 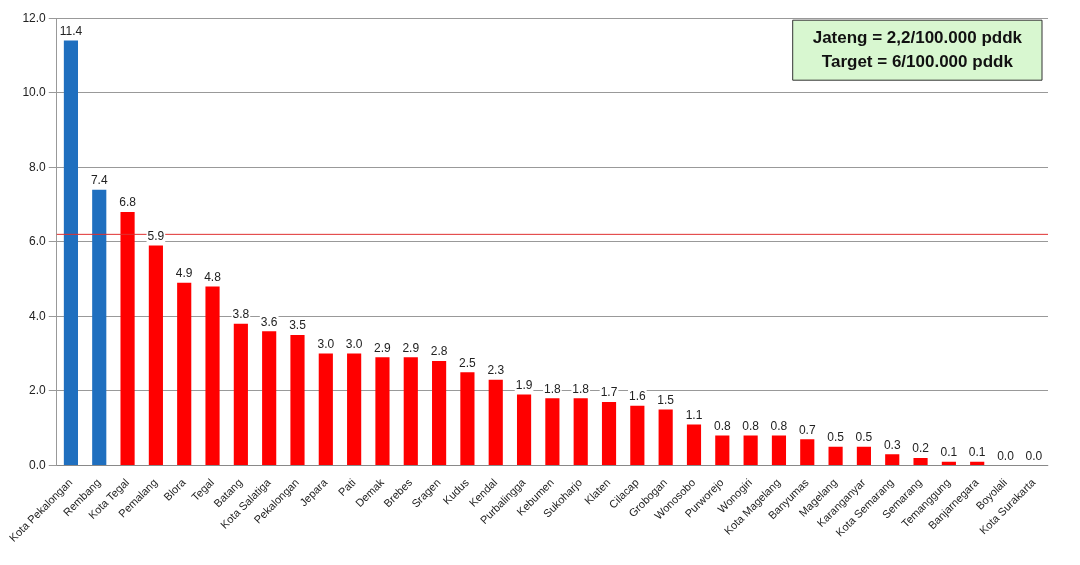 I want to click on data-label: 2.5, so click(x=468, y=362).